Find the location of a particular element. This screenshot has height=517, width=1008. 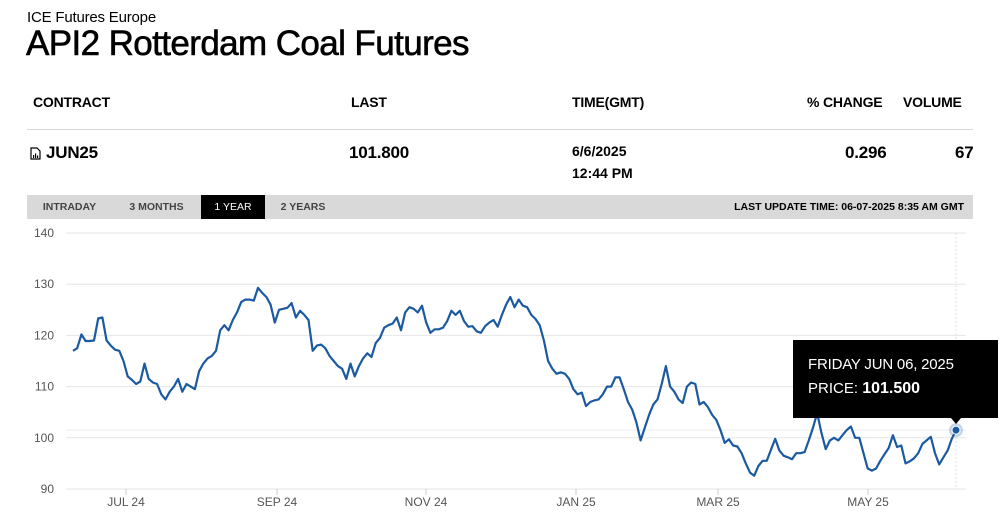

price-tooltip: FRIDAY JUN 06, 2025 PRICE: 101.500 is located at coordinates (895, 379).